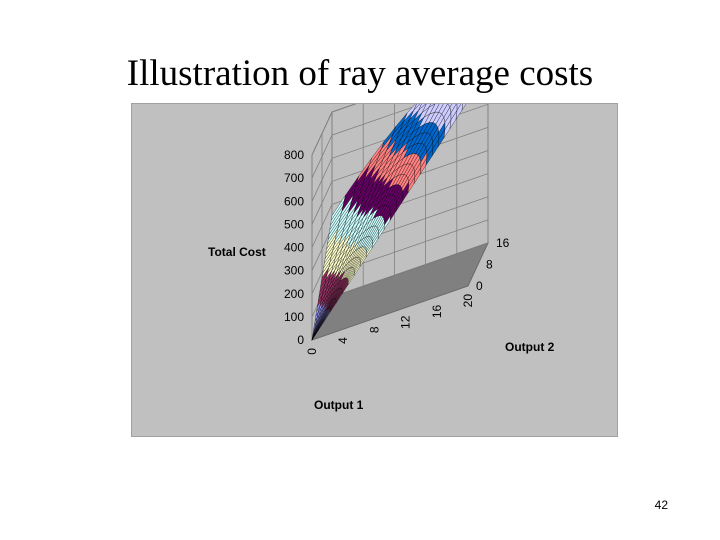 The height and width of the screenshot is (540, 720). Describe the element at coordinates (294, 224) in the screenshot. I see `z-tick-label: 500` at that location.